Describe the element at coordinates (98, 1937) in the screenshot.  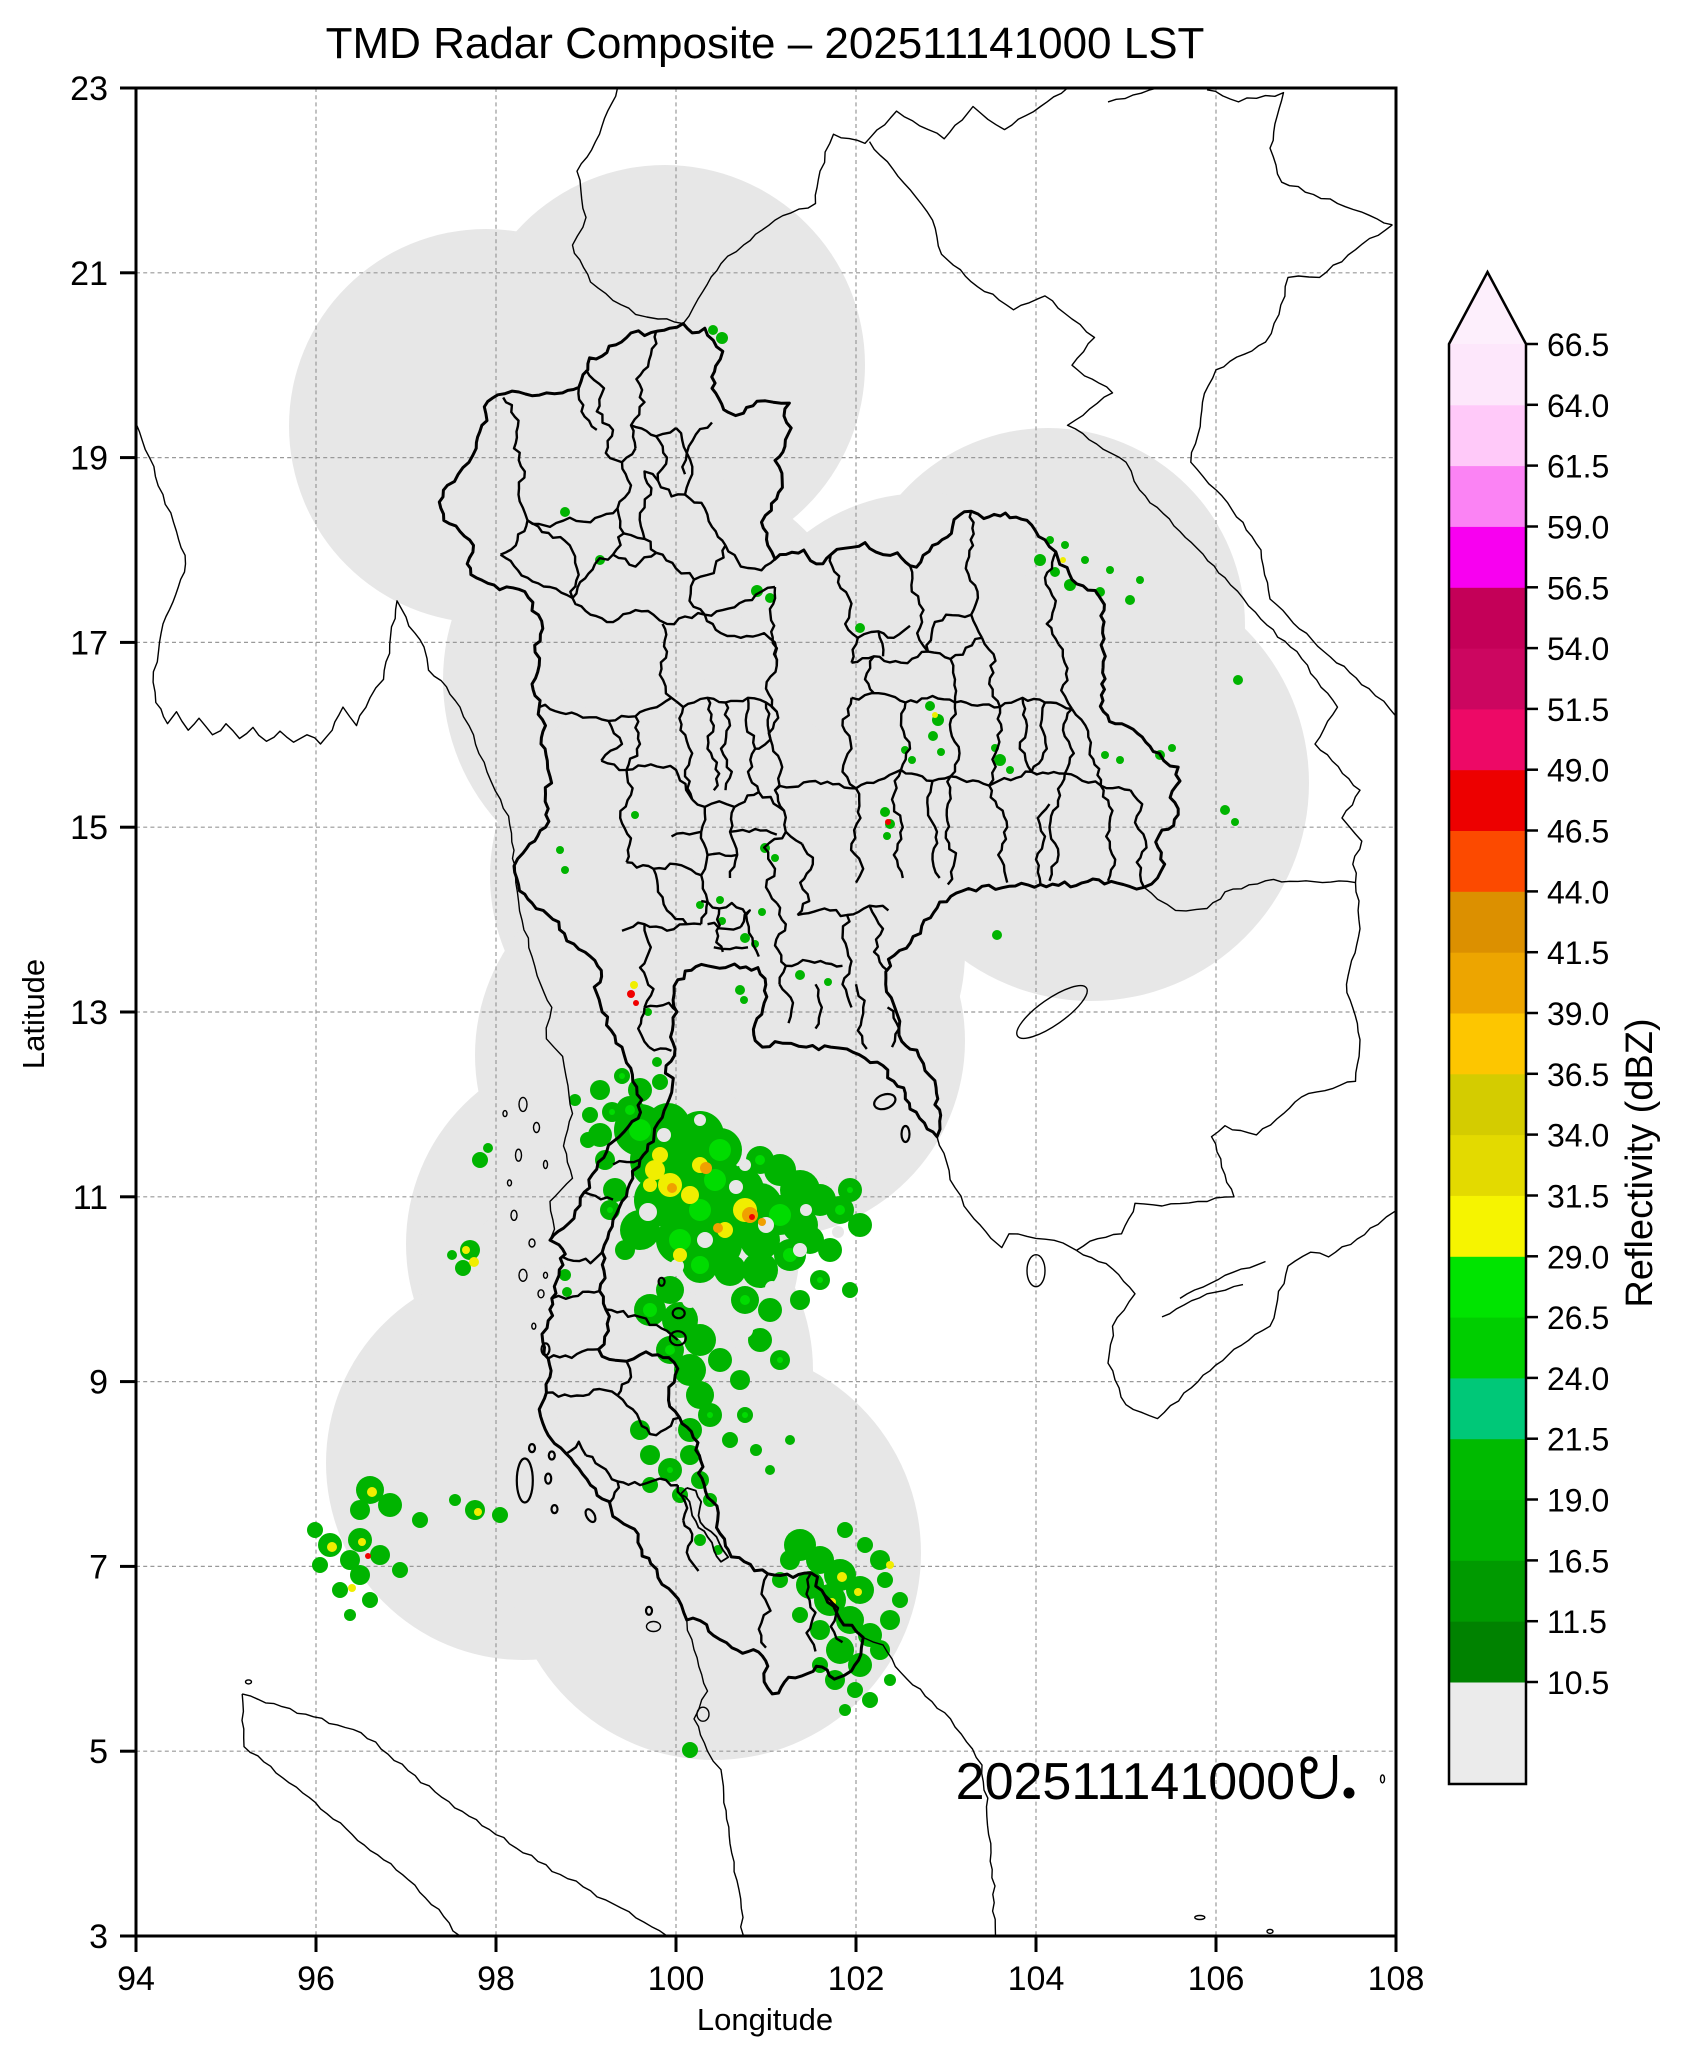
I see `svg-text: 3` at that location.